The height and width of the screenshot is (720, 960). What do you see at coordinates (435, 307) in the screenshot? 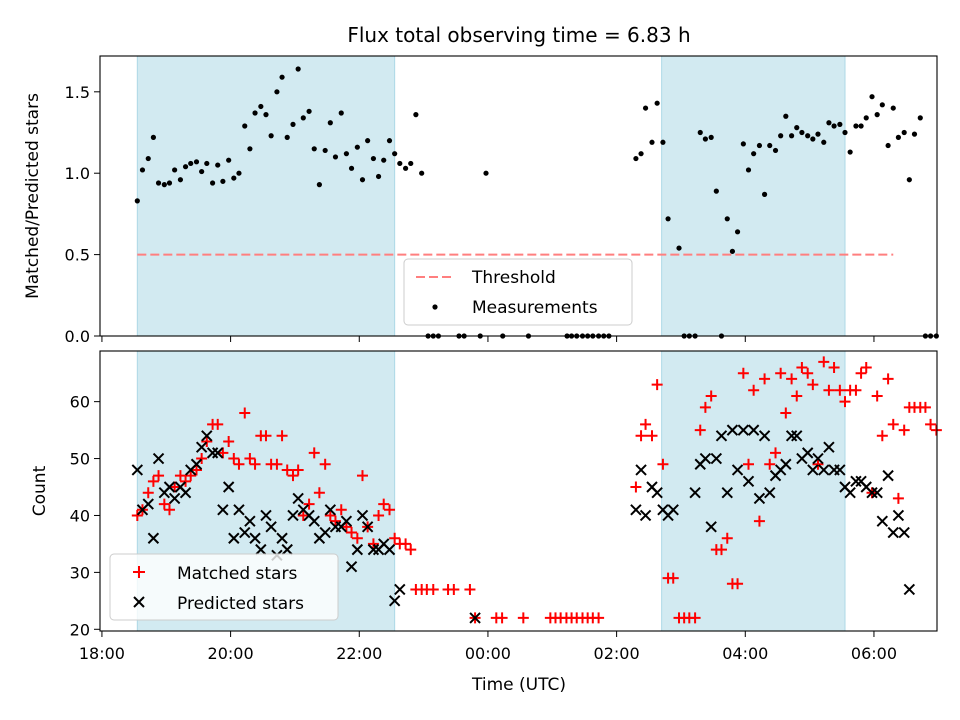
I see `legend-measurement-swatch` at bounding box center [435, 307].